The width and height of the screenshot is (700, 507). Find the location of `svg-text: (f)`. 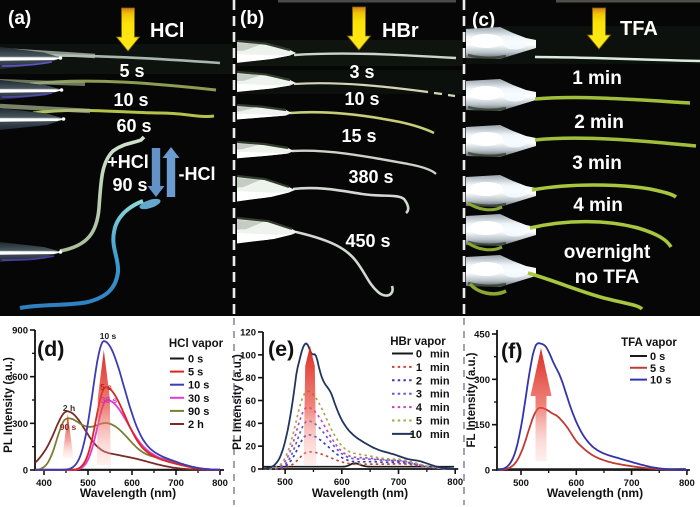

svg-text: (f) is located at coordinates (511, 351).